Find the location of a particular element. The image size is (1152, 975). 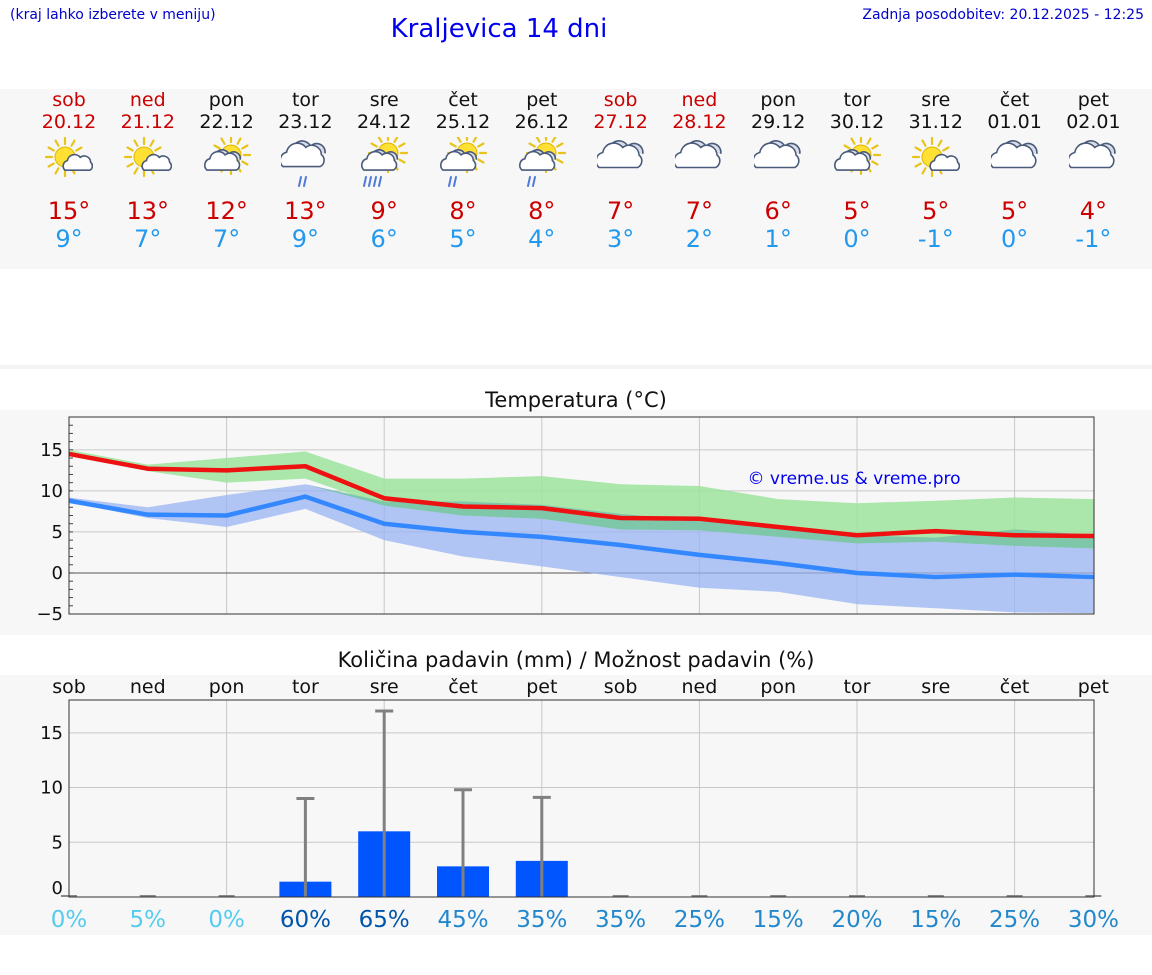

band-overlap is located at coordinates (581, 516).